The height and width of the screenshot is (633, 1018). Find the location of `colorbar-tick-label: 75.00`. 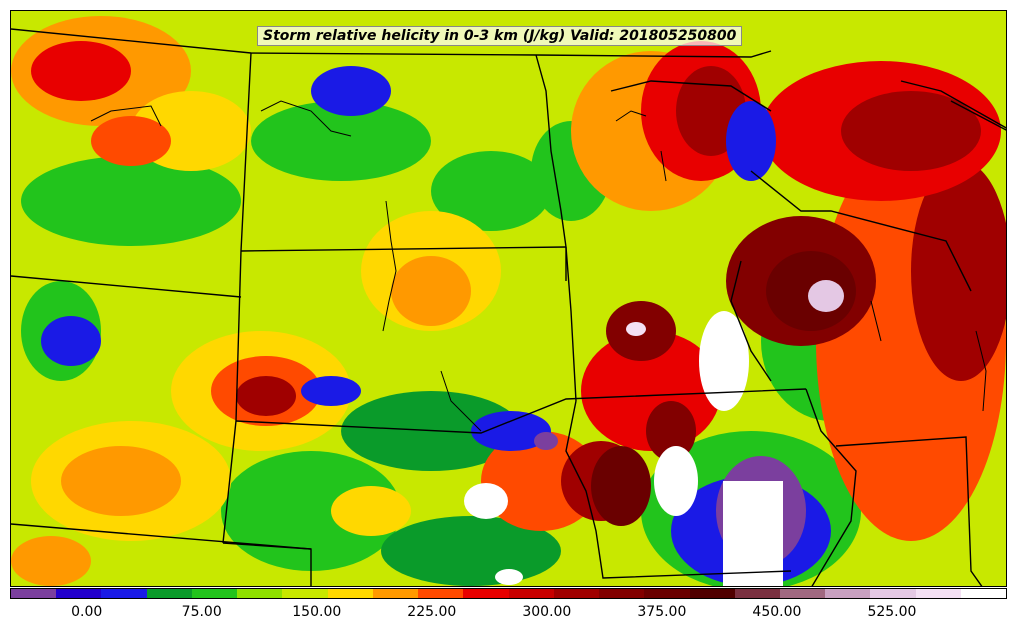

colorbar-tick-label: 75.00 is located at coordinates (201, 612).